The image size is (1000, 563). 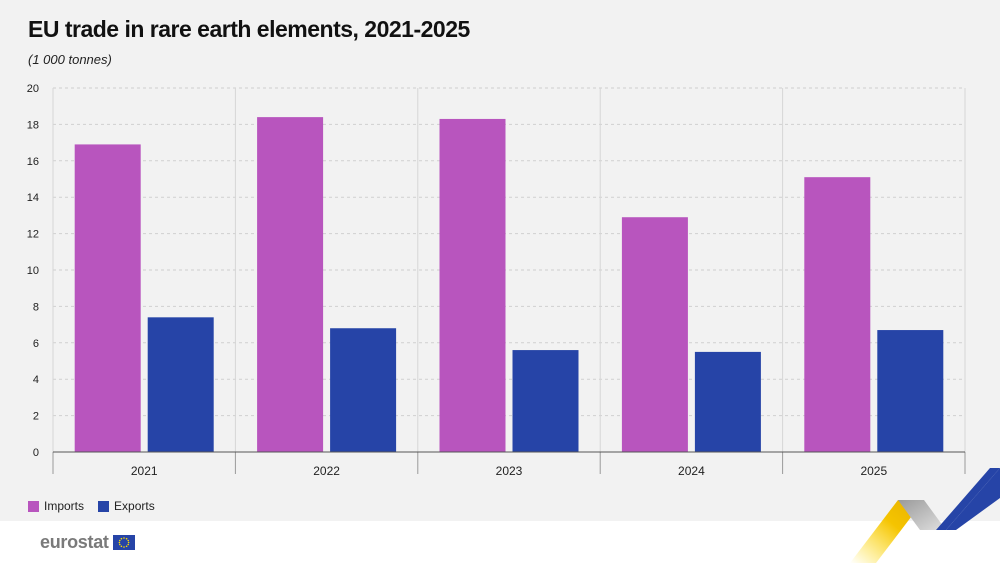 What do you see at coordinates (144, 471) in the screenshot?
I see `x-tick-label: 2021` at bounding box center [144, 471].